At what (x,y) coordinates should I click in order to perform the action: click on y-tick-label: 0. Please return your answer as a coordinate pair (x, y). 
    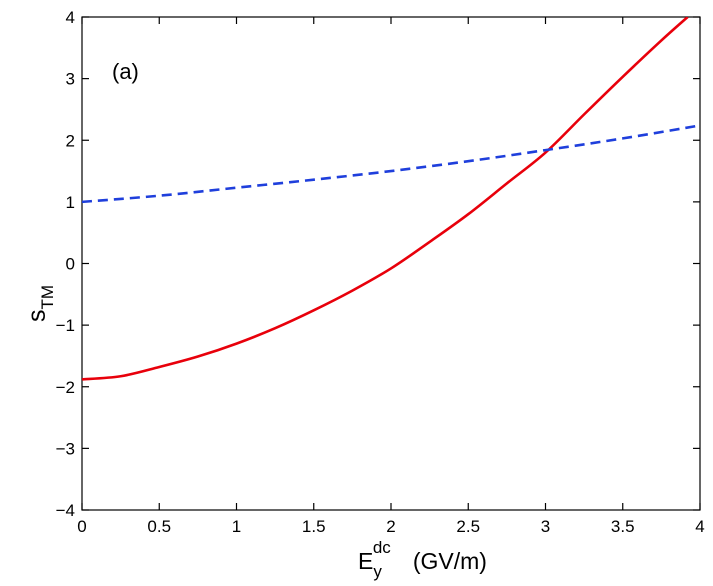
    Looking at the image, I should click on (70, 264).